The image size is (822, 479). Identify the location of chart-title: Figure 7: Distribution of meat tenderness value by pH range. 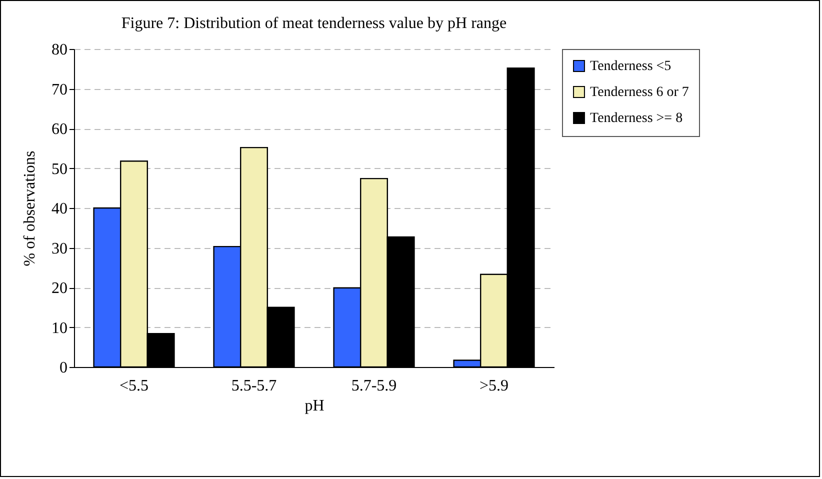
(314, 23).